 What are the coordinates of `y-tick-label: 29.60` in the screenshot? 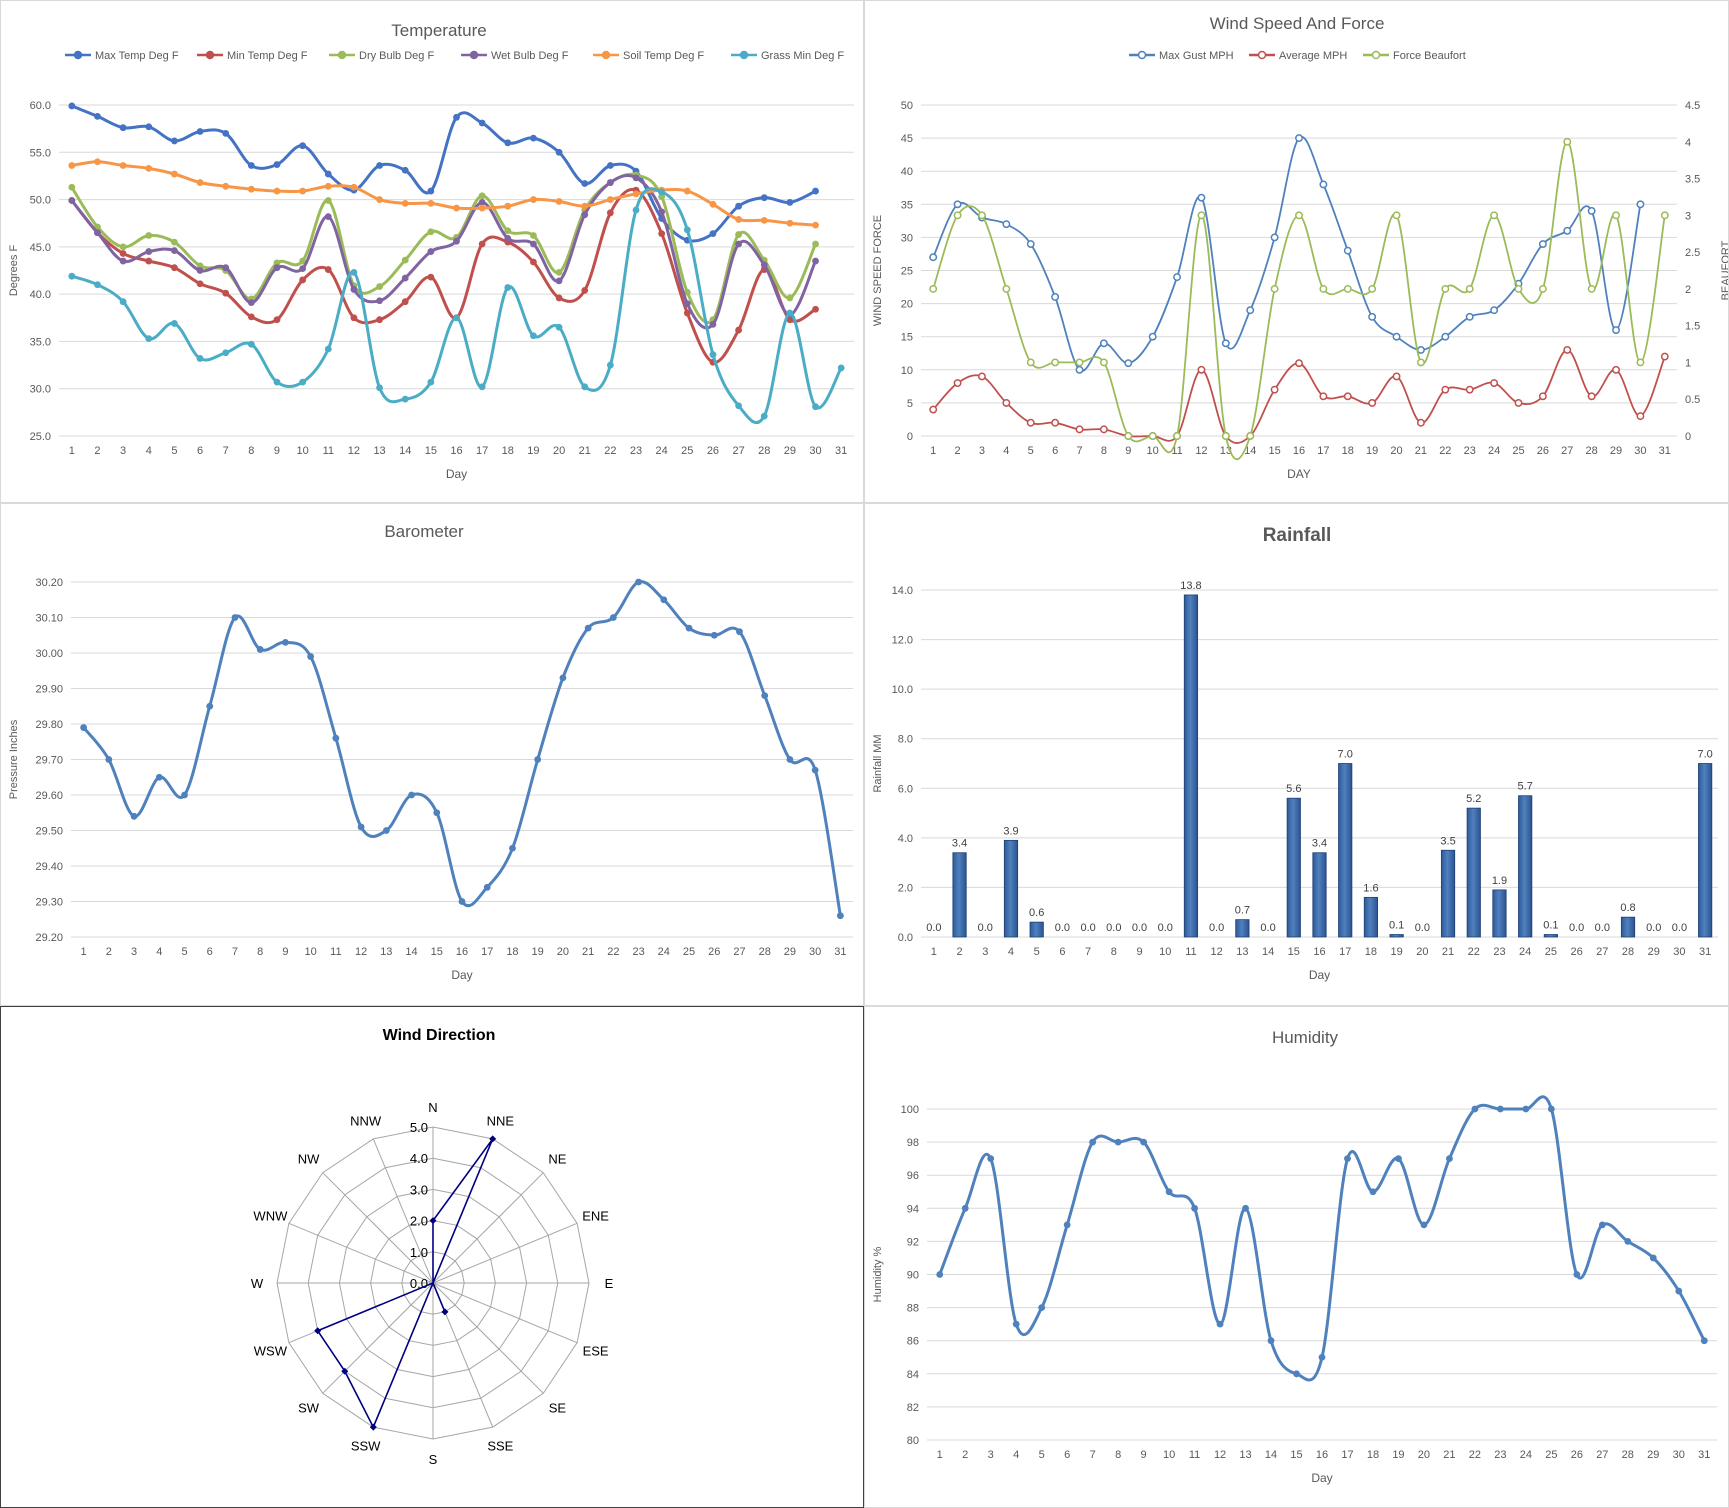 It's located at (49, 796).